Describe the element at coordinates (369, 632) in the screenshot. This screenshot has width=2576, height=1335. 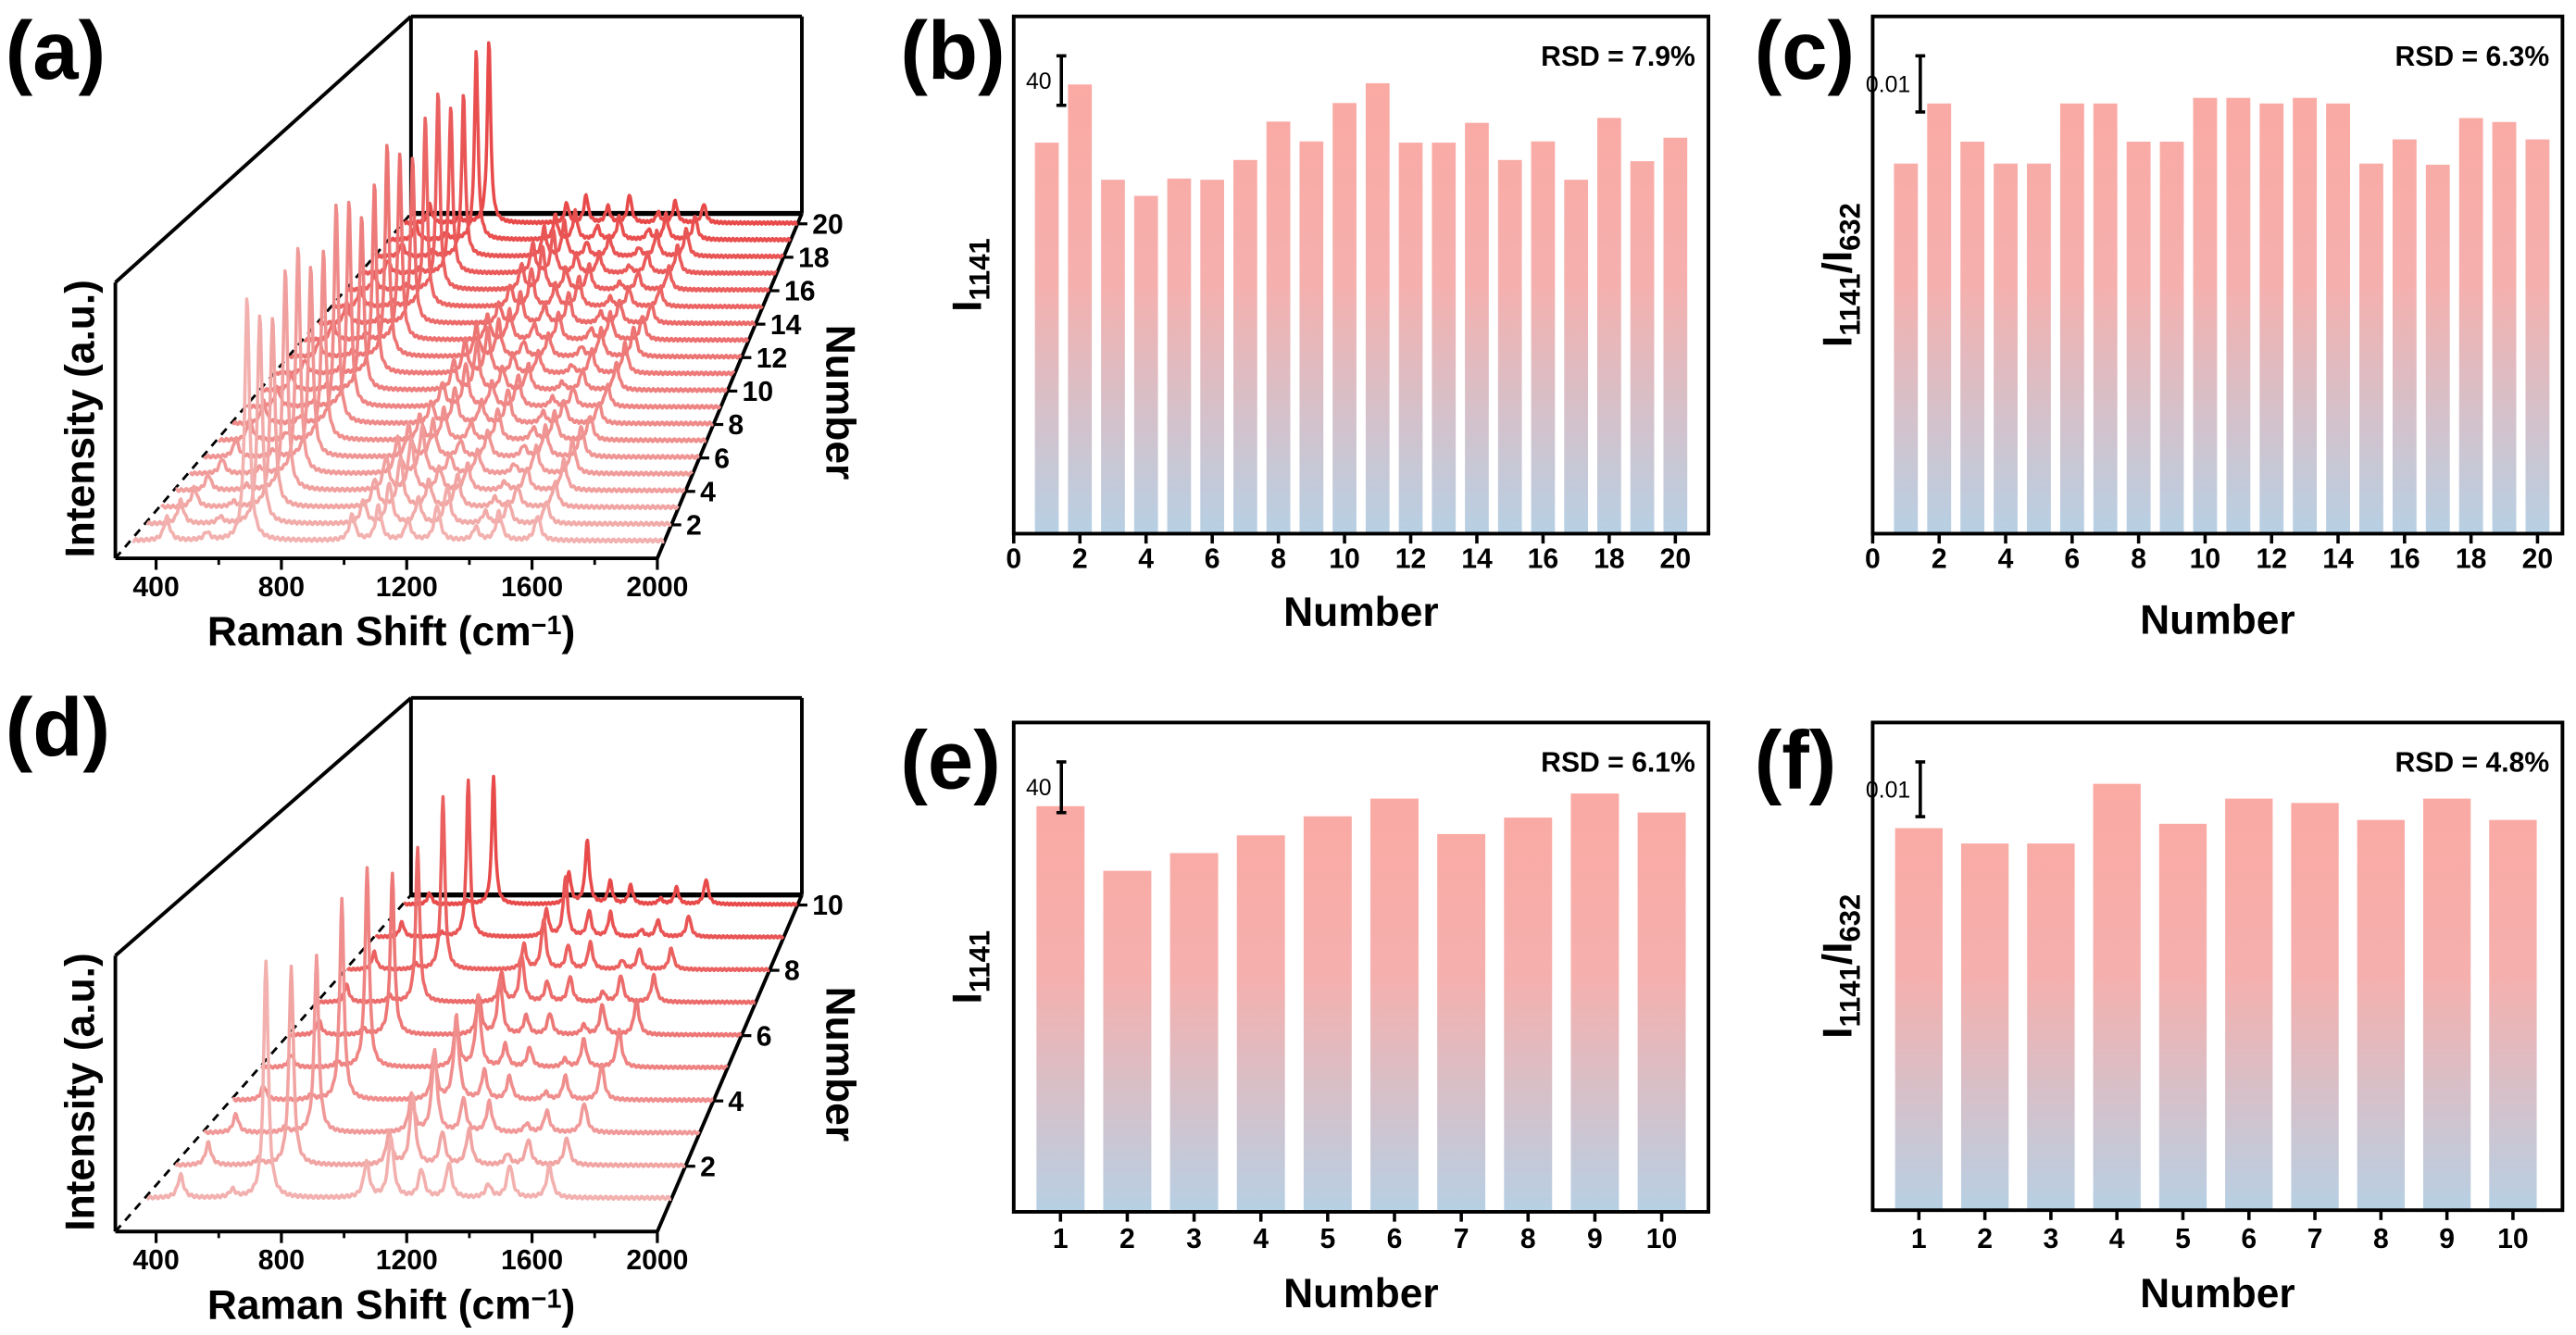
I see `label-segment: Raman Shift (cm` at that location.